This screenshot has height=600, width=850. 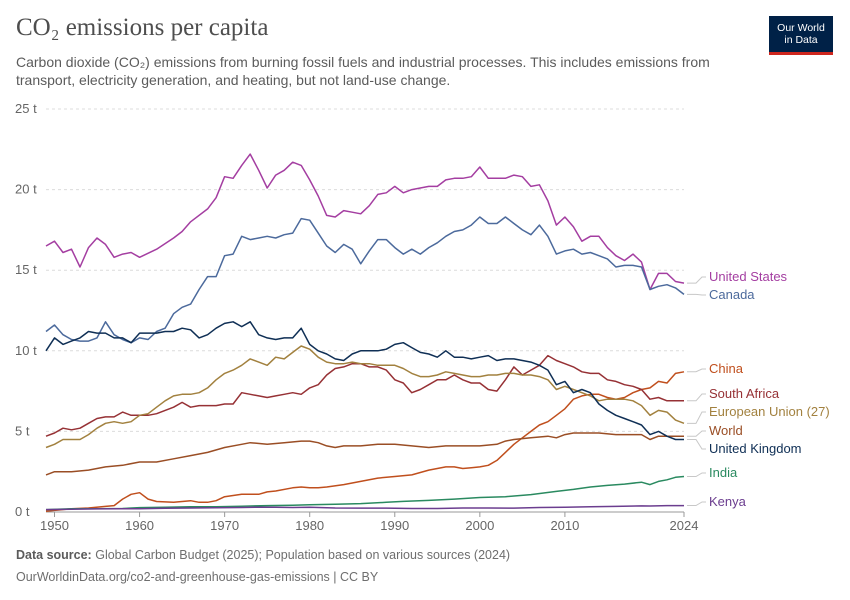 I want to click on series-label: Kenya, so click(x=728, y=501).